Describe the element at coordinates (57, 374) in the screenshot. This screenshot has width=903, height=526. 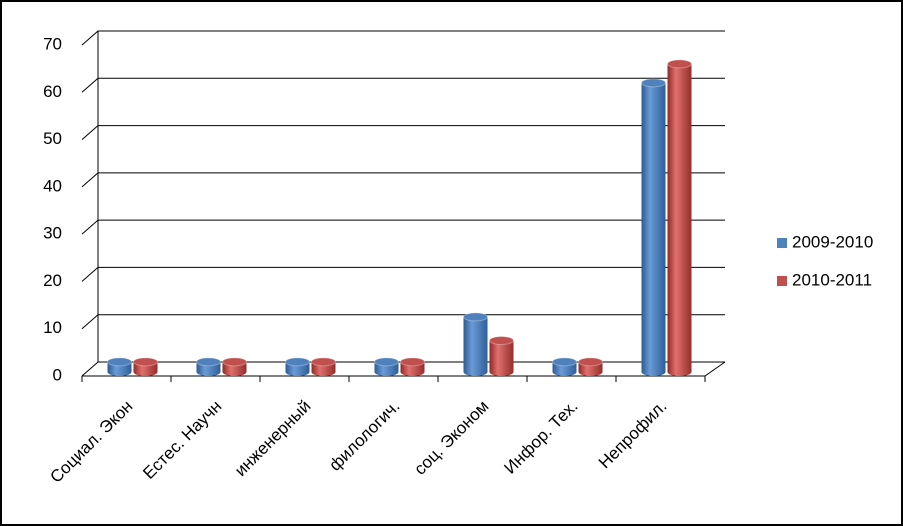
I see `y-tick-label: 0` at that location.